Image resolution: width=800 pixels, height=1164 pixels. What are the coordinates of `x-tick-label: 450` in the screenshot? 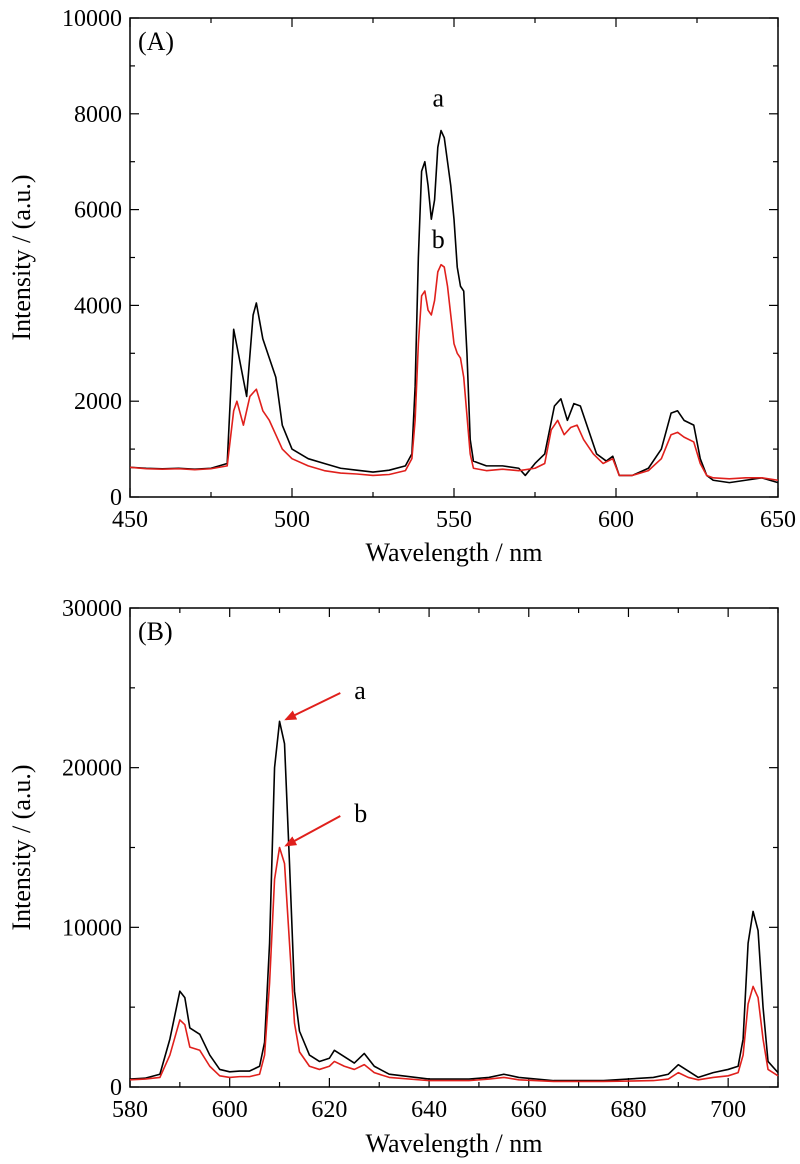 It's located at (130, 520).